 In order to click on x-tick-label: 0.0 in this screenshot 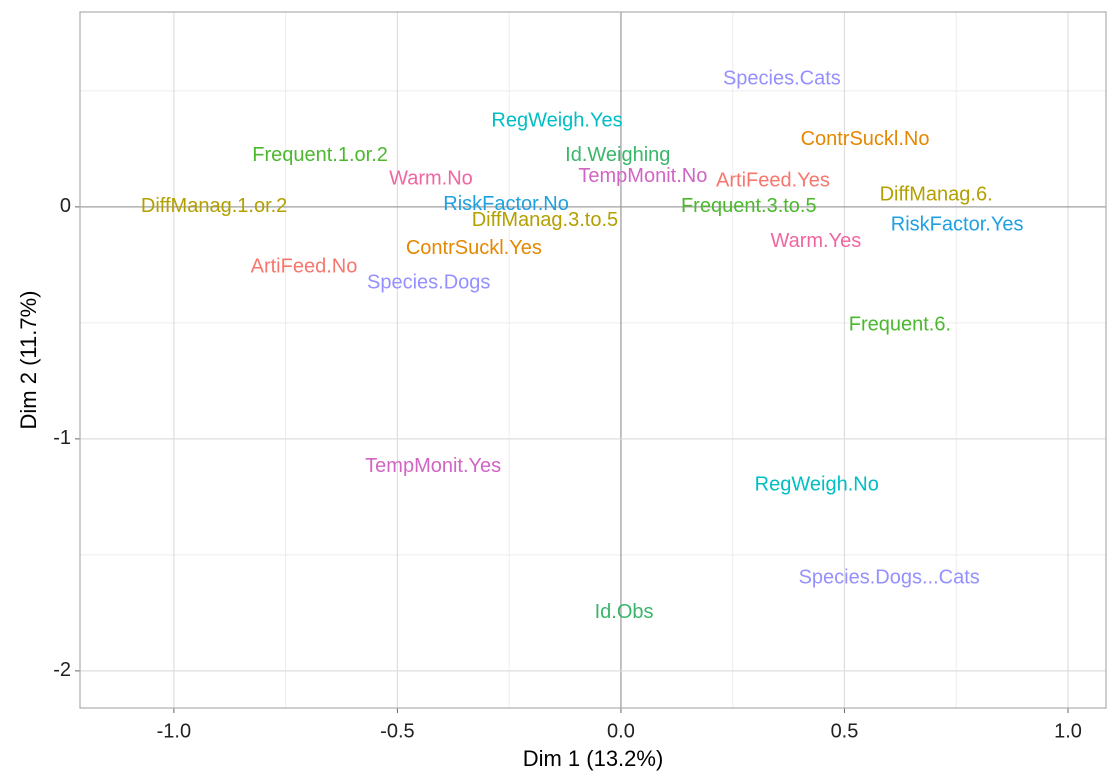, I will do `click(621, 731)`.